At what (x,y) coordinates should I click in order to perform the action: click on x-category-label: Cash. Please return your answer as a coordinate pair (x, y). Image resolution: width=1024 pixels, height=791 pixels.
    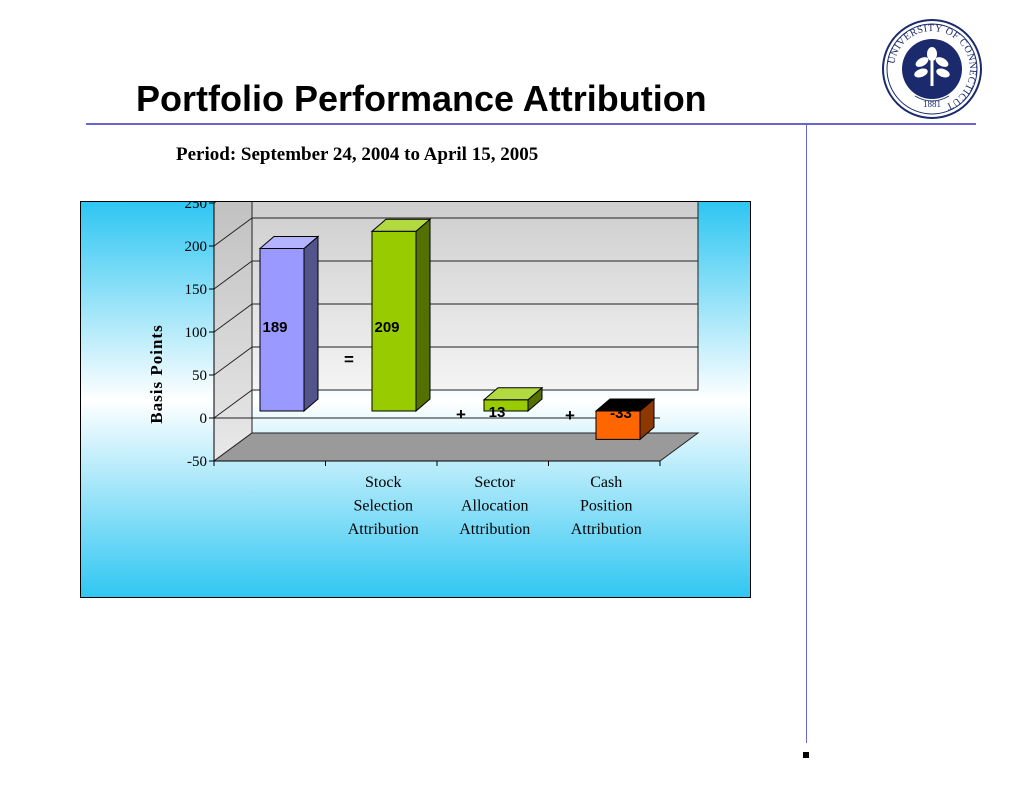
    Looking at the image, I should click on (606, 482).